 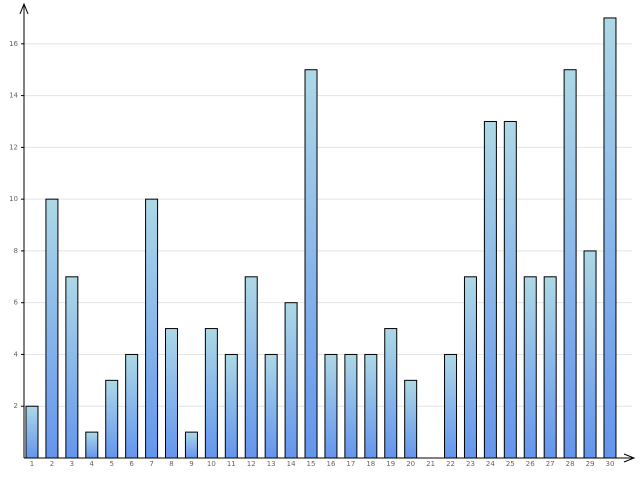 What do you see at coordinates (271, 464) in the screenshot?
I see `x-tick-label: 13` at bounding box center [271, 464].